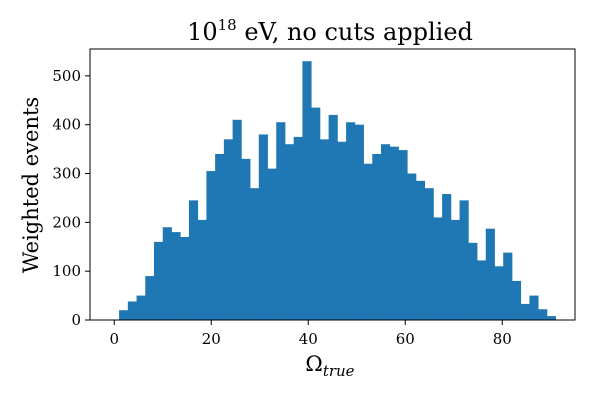 This screenshot has height=400, width=600. Describe the element at coordinates (71, 198) in the screenshot. I see `y-ticks: 0 100 200 300 400 500` at that location.